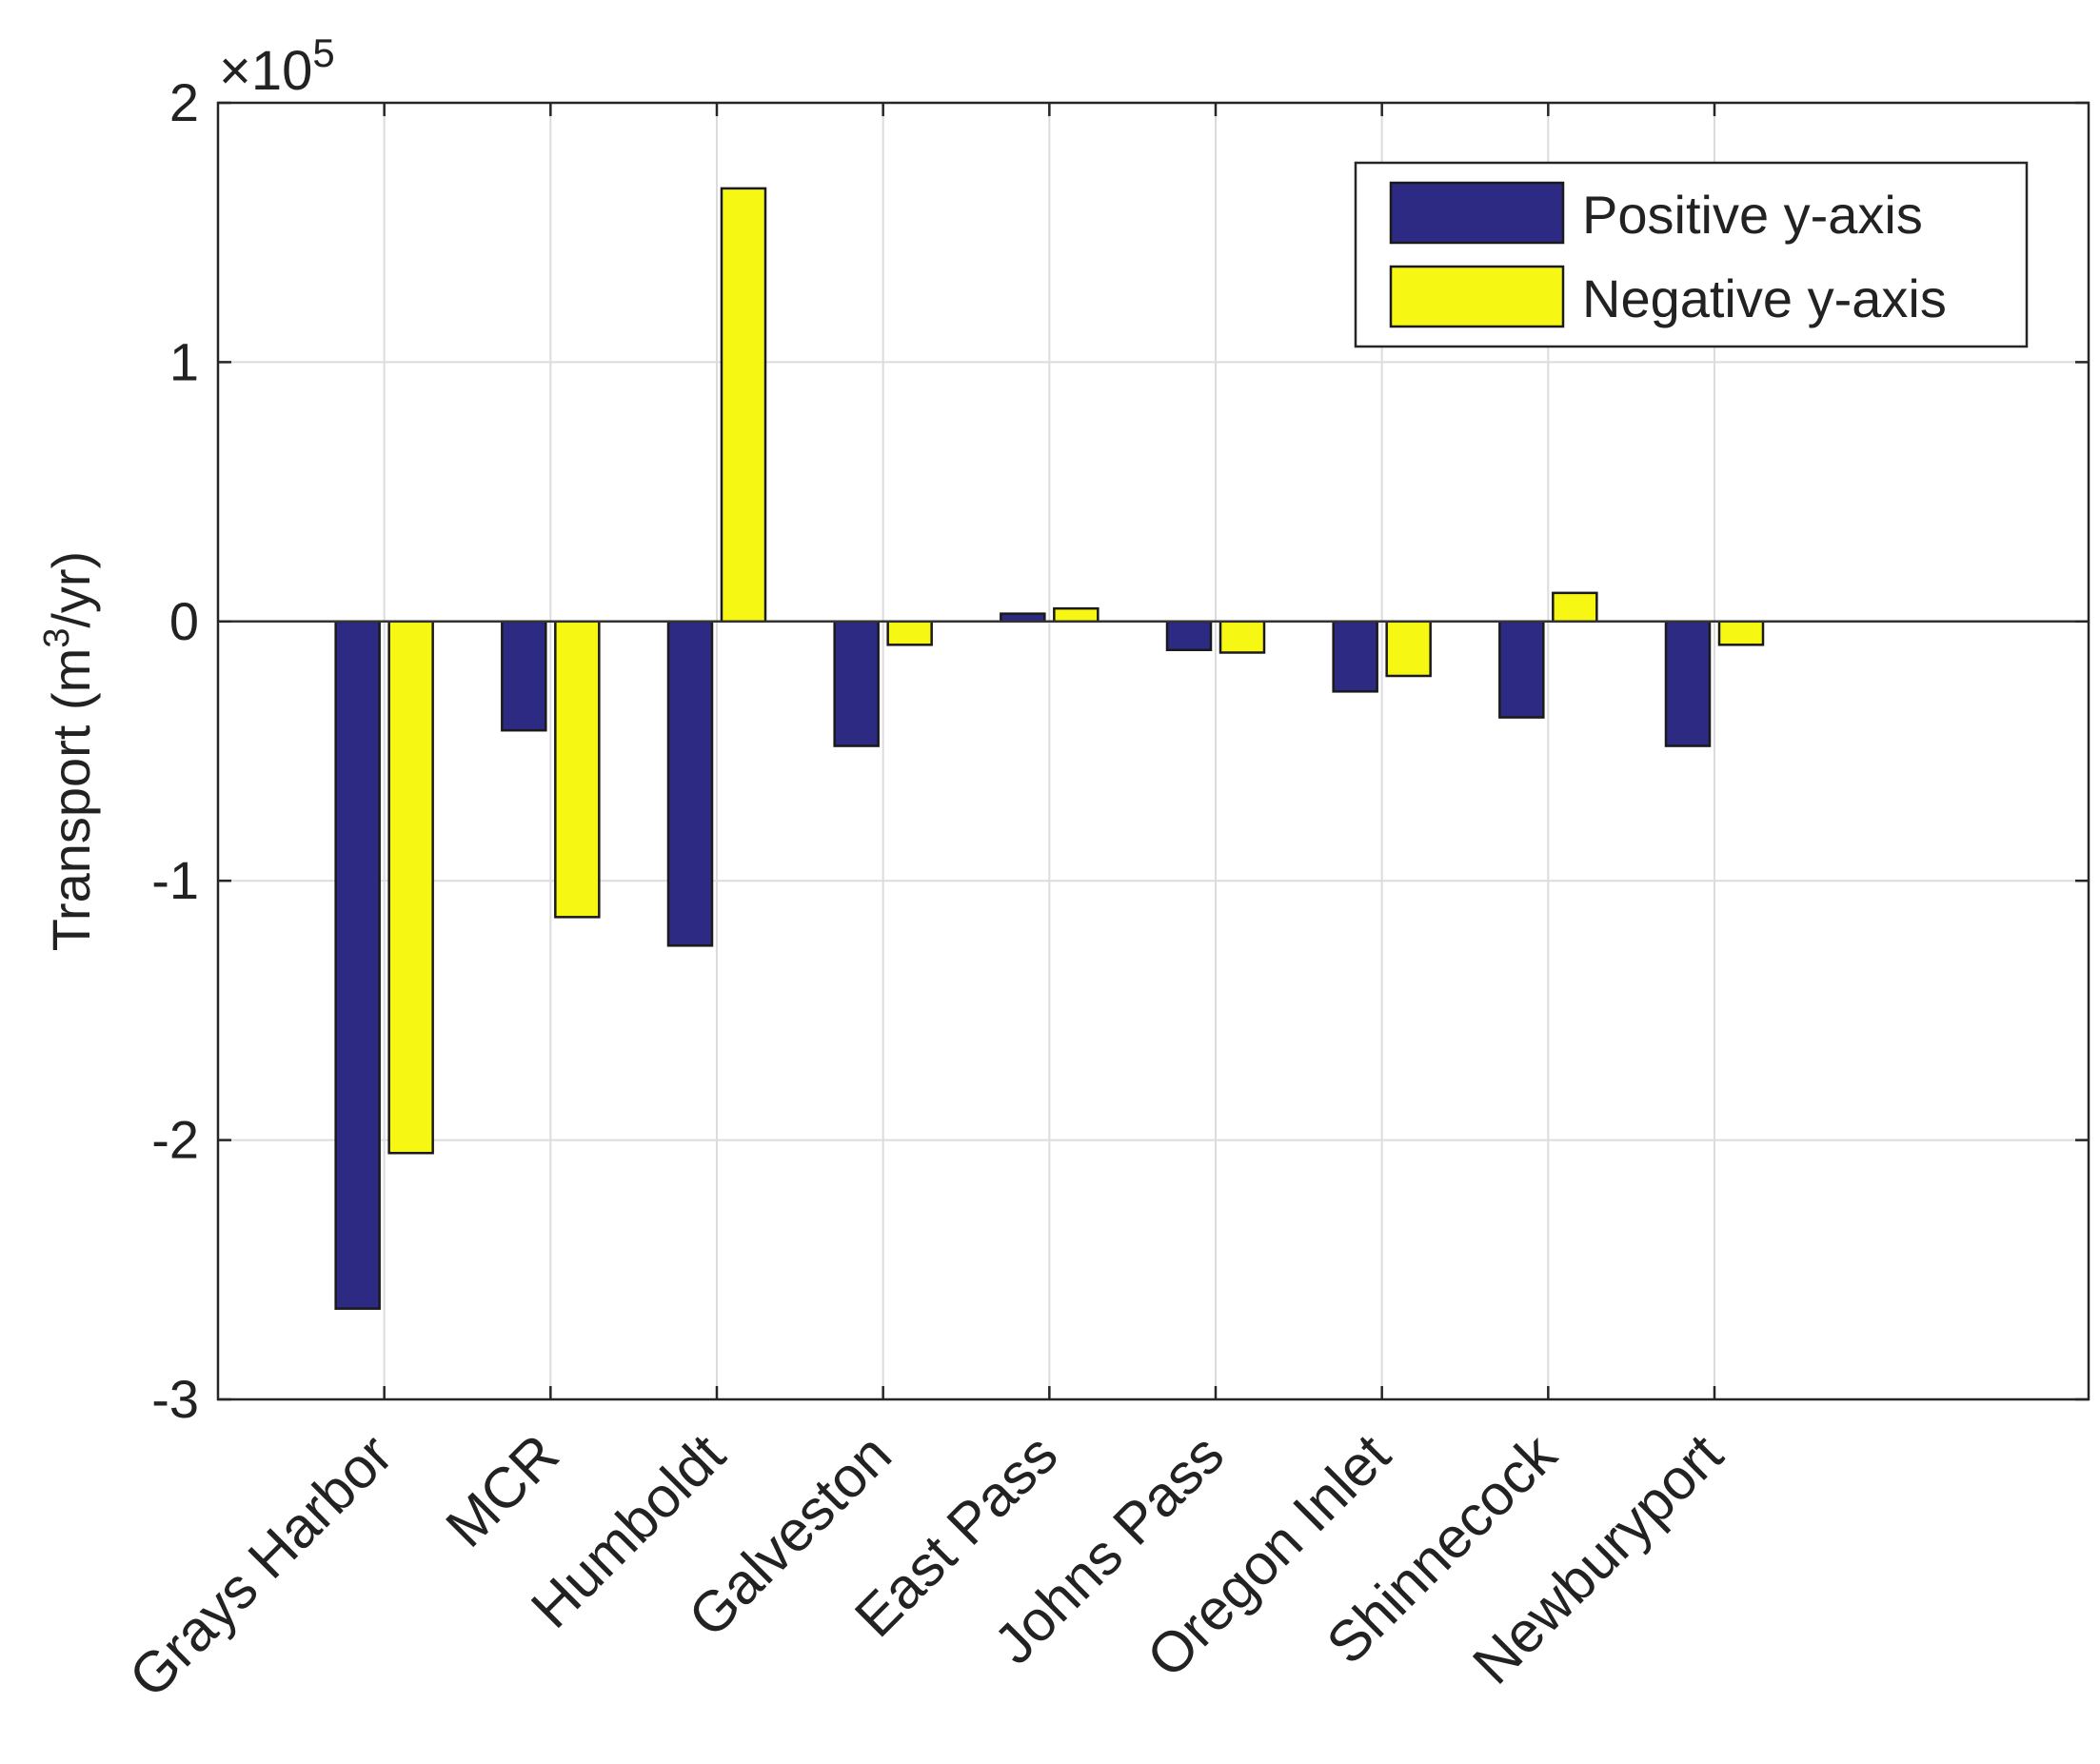 The height and width of the screenshot is (1764, 2100). What do you see at coordinates (1753, 215) in the screenshot?
I see `legend-label-positive: Positive y-axis` at bounding box center [1753, 215].